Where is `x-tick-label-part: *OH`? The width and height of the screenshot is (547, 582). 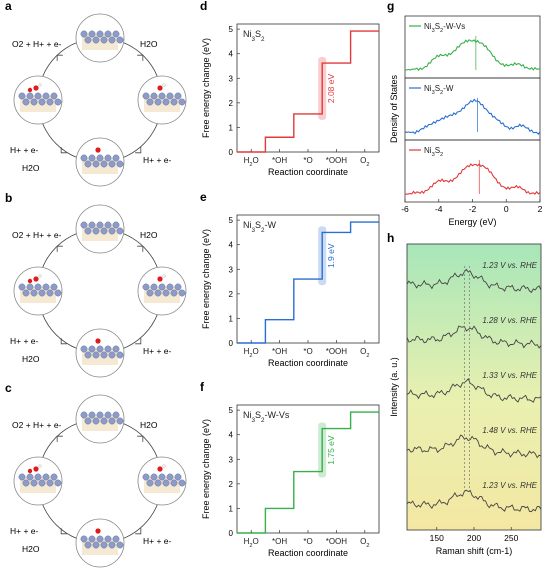 x-tick-label-part: *OH is located at coordinates (279, 541).